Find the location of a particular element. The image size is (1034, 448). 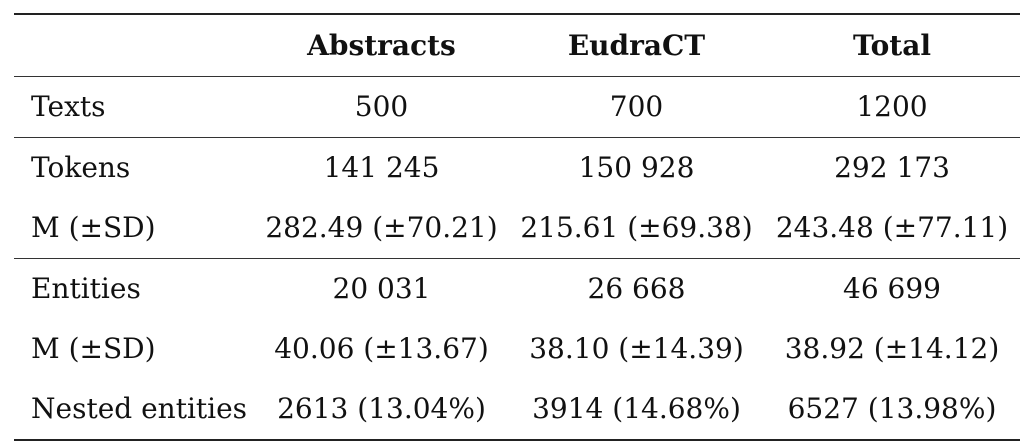

cell-abstracts: 20 031 is located at coordinates (381, 288).